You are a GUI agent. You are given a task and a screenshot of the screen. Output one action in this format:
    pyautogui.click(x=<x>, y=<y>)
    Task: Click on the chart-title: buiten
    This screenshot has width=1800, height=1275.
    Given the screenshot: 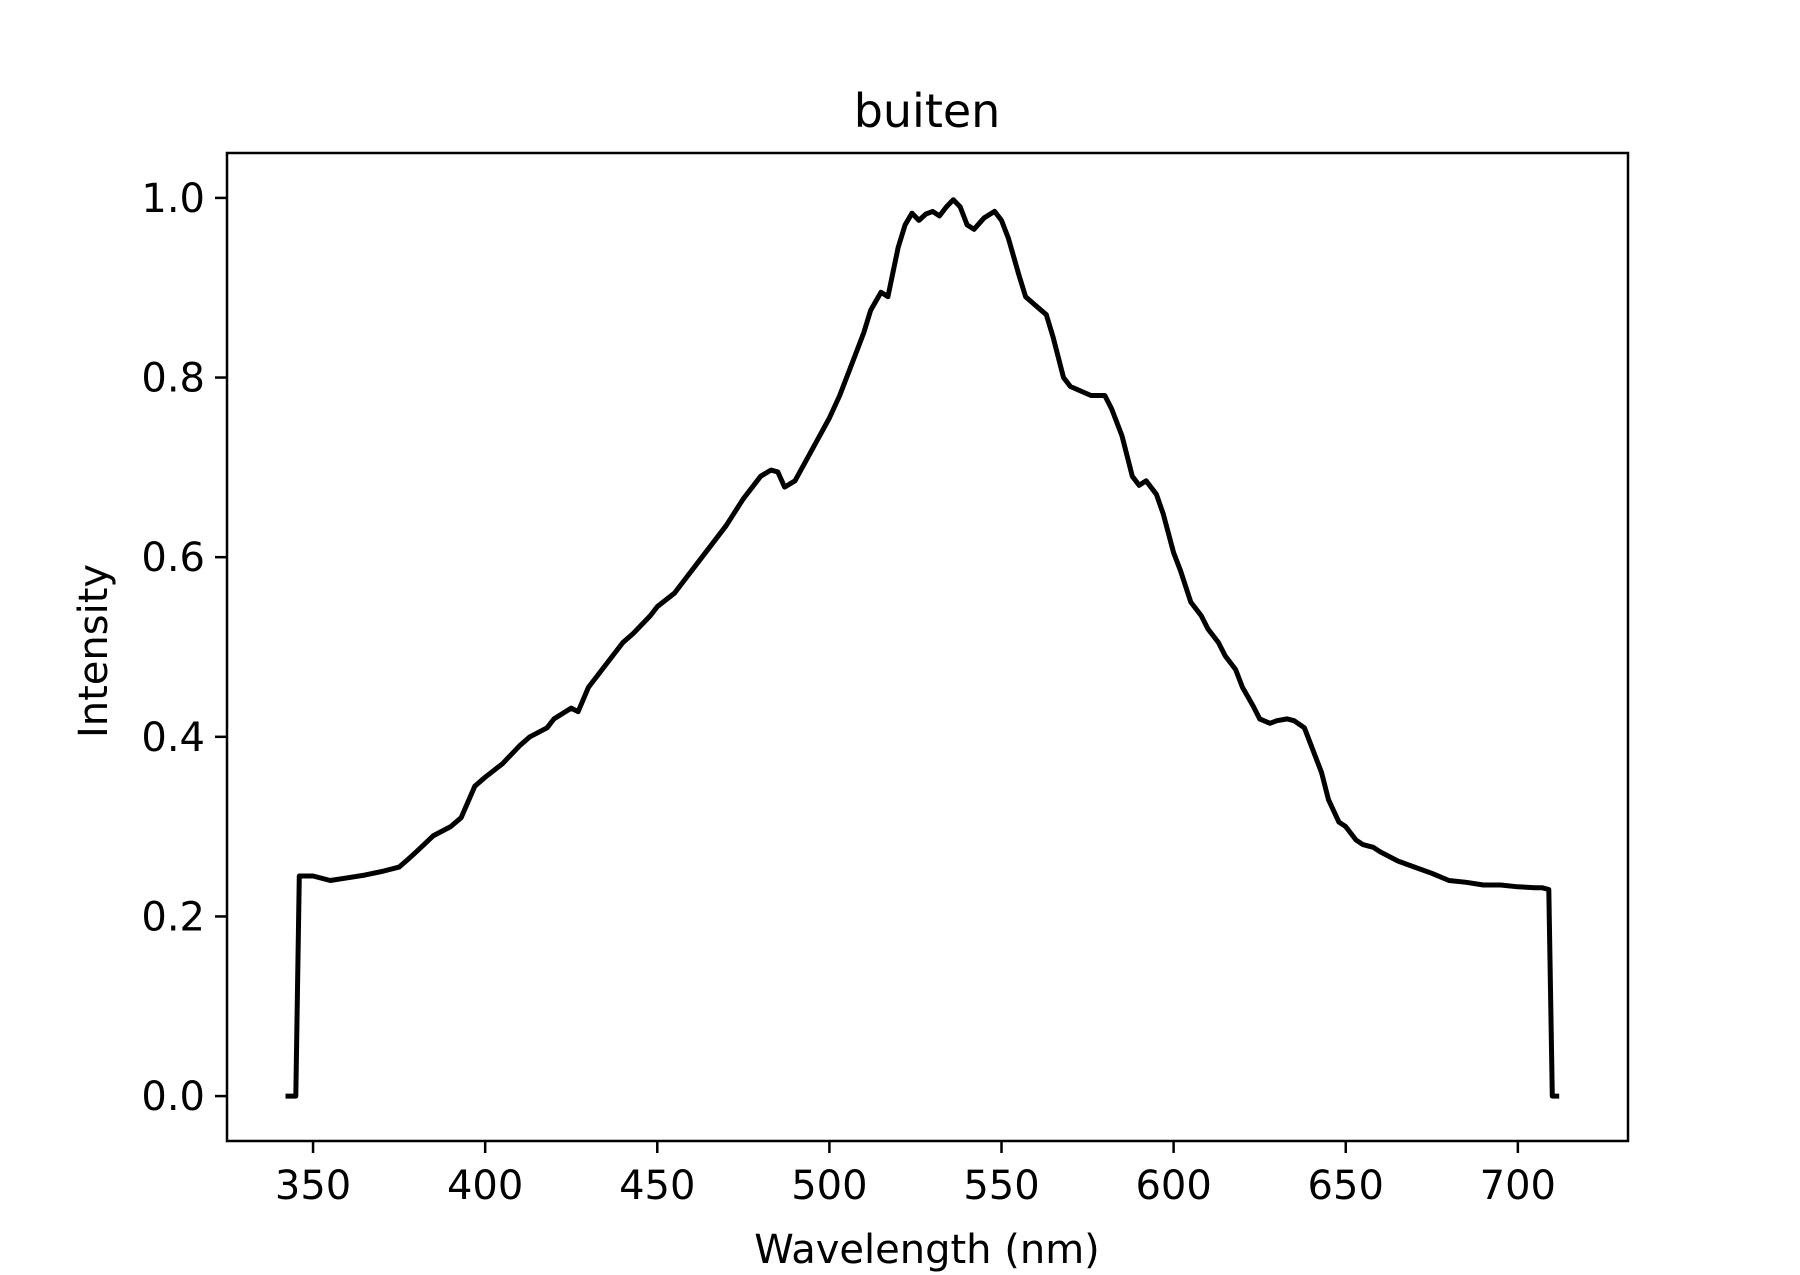 What is the action you would take?
    pyautogui.click(x=927, y=111)
    